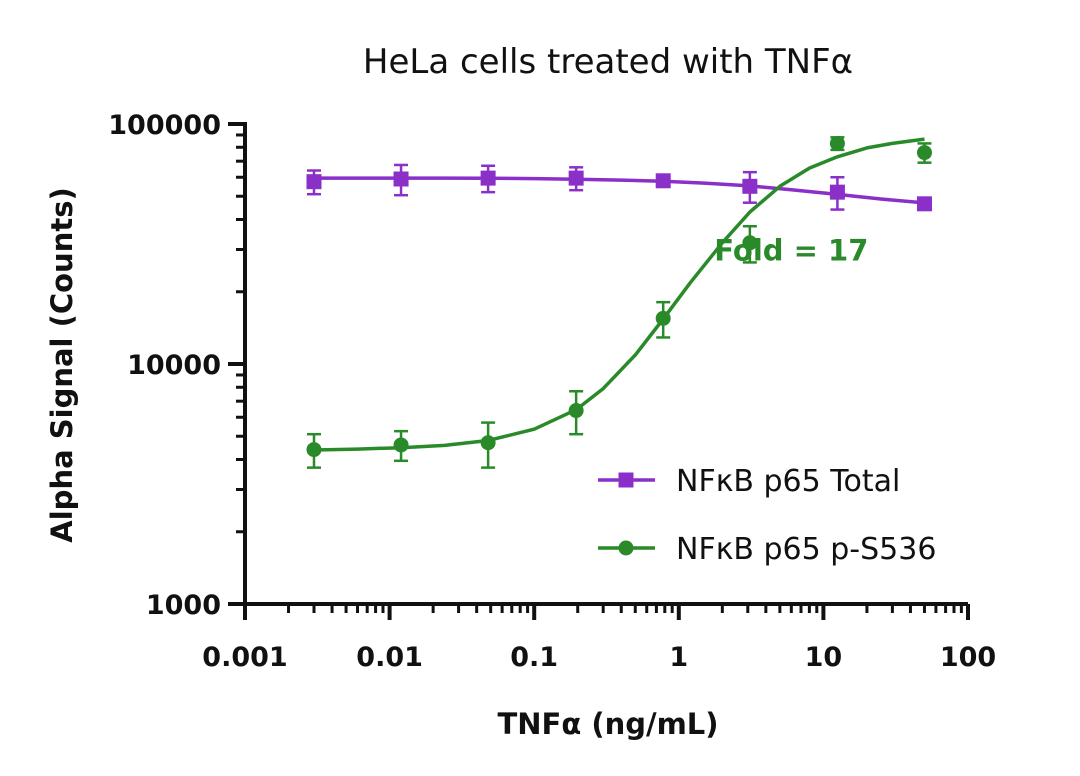 The width and height of the screenshot is (1080, 776). What do you see at coordinates (767, 515) in the screenshot?
I see `legend: NFκB p65 Total NFκB p65 p-S536` at bounding box center [767, 515].